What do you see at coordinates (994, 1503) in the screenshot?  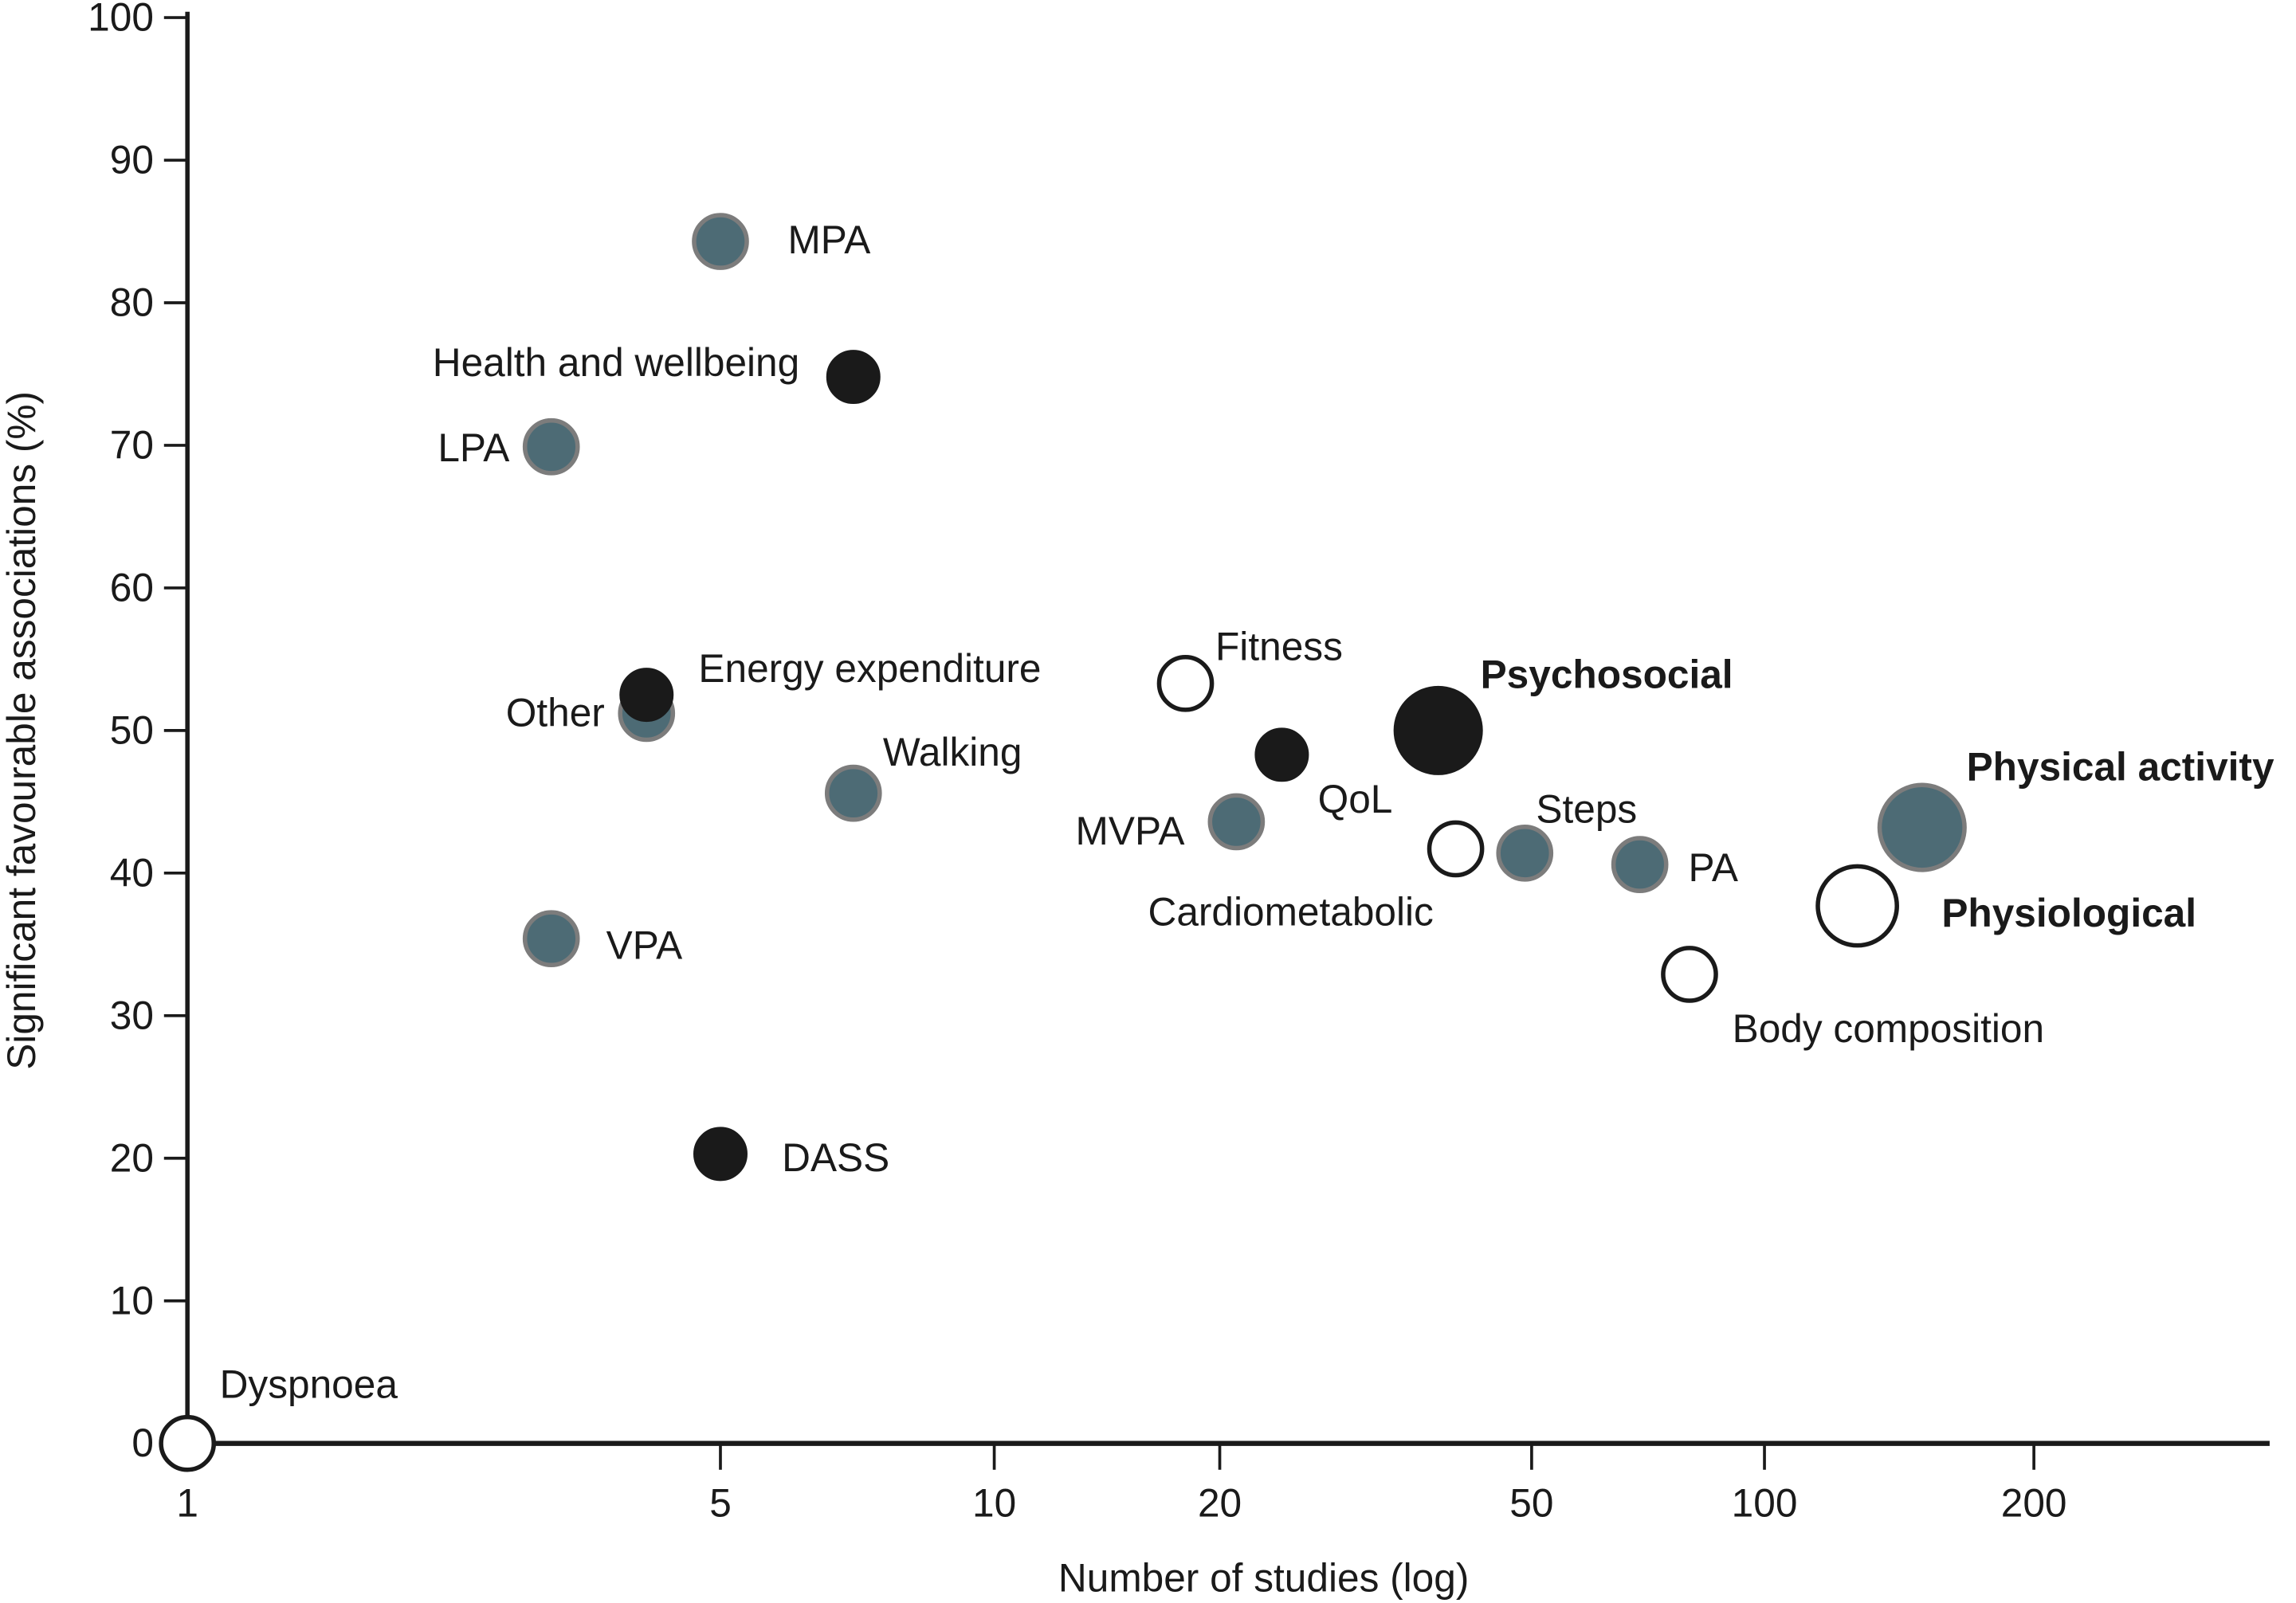 I see `x-tick-label: 10` at bounding box center [994, 1503].